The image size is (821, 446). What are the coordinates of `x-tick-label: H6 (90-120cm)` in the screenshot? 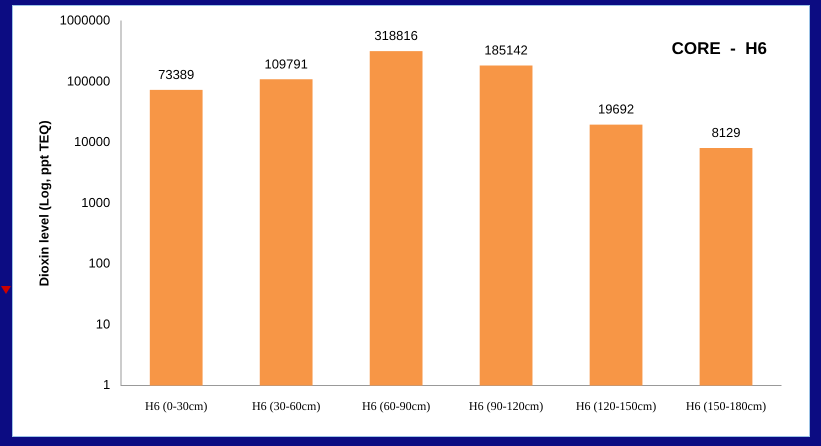 It's located at (506, 405).